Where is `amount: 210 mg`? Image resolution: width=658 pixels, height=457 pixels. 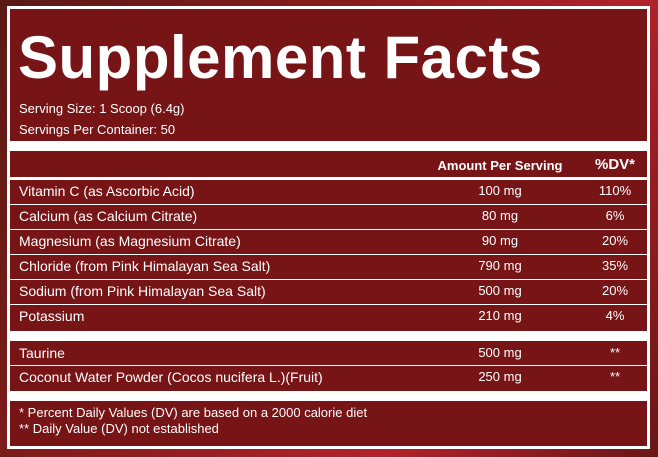 amount: 210 mg is located at coordinates (500, 315).